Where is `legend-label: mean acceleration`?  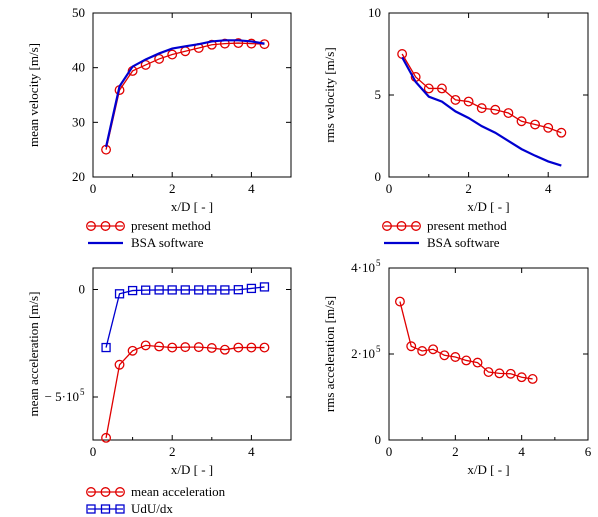
legend-label: mean acceleration is located at coordinates (178, 491).